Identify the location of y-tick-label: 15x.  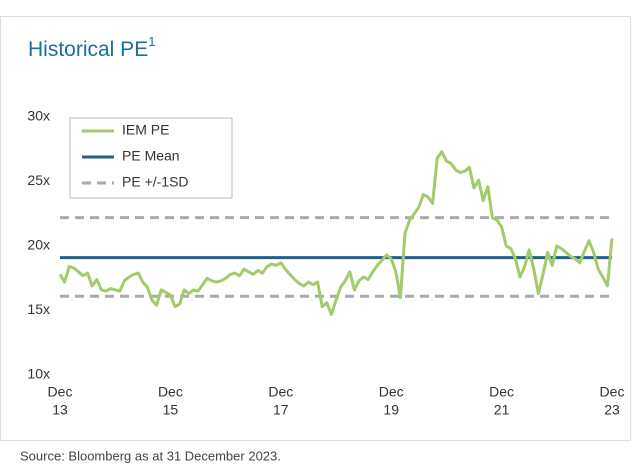
(38, 309).